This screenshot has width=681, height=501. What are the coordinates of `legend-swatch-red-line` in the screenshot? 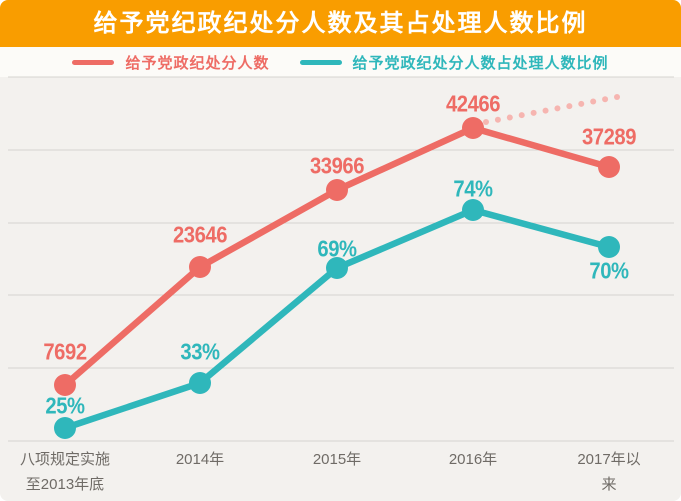 It's located at (93, 62).